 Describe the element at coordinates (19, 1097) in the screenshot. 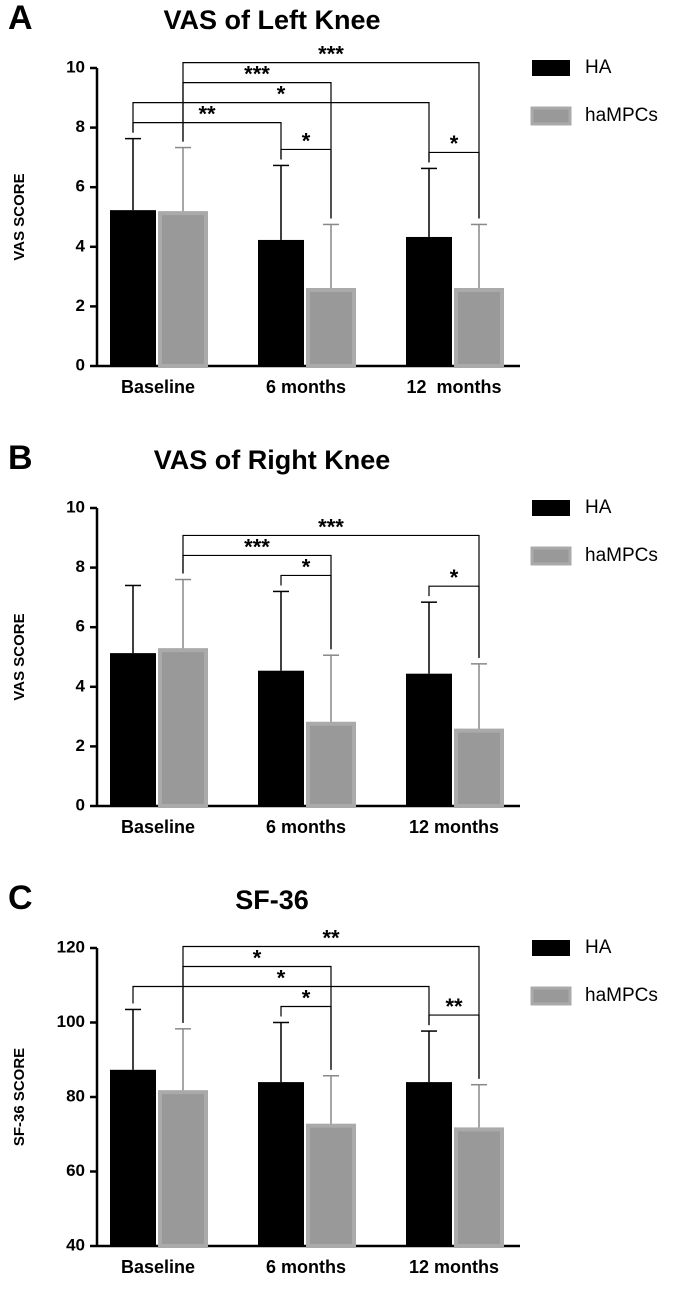

I see `y-axis-label: SF-36 SCORE` at that location.